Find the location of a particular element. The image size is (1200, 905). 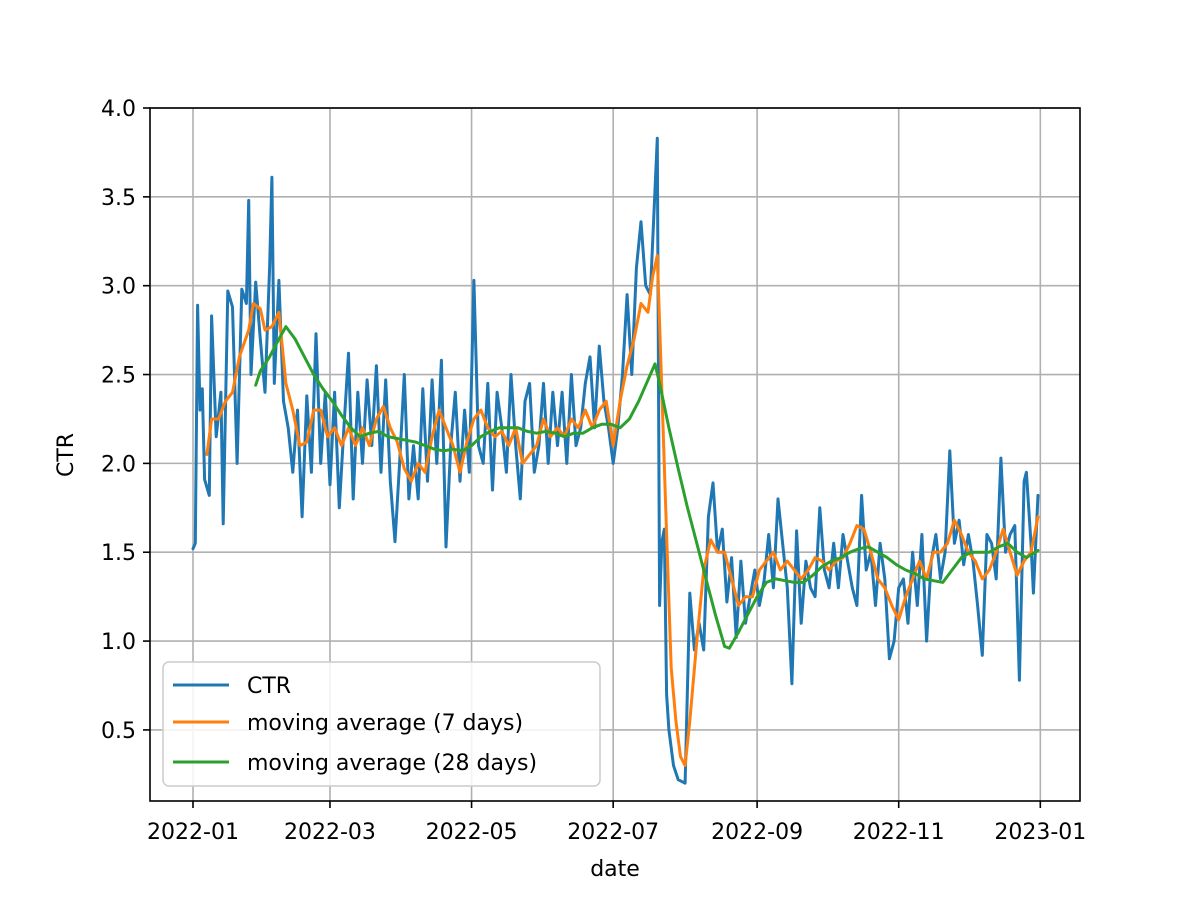

legend-label-ma7: moving average (7 days) is located at coordinates (385, 723).